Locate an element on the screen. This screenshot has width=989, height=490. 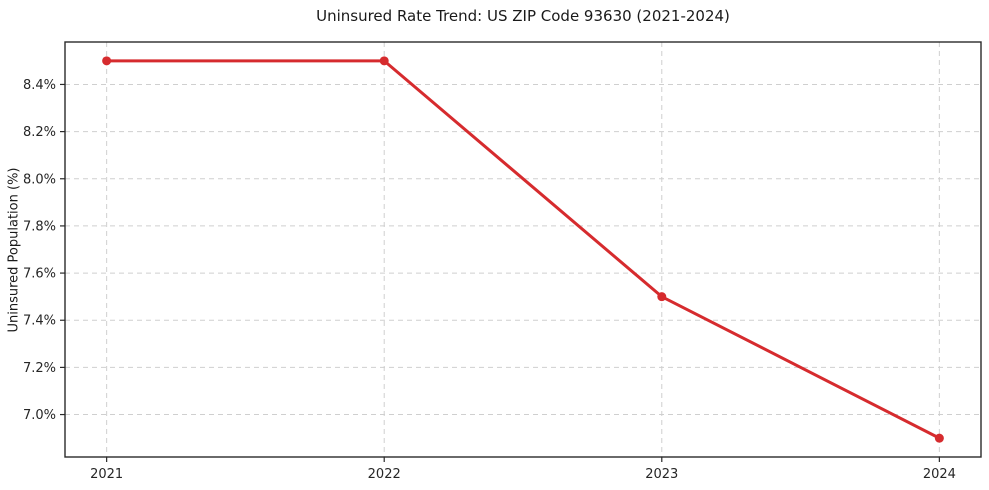
y-tick-label: 7.4% is located at coordinates (39, 321).